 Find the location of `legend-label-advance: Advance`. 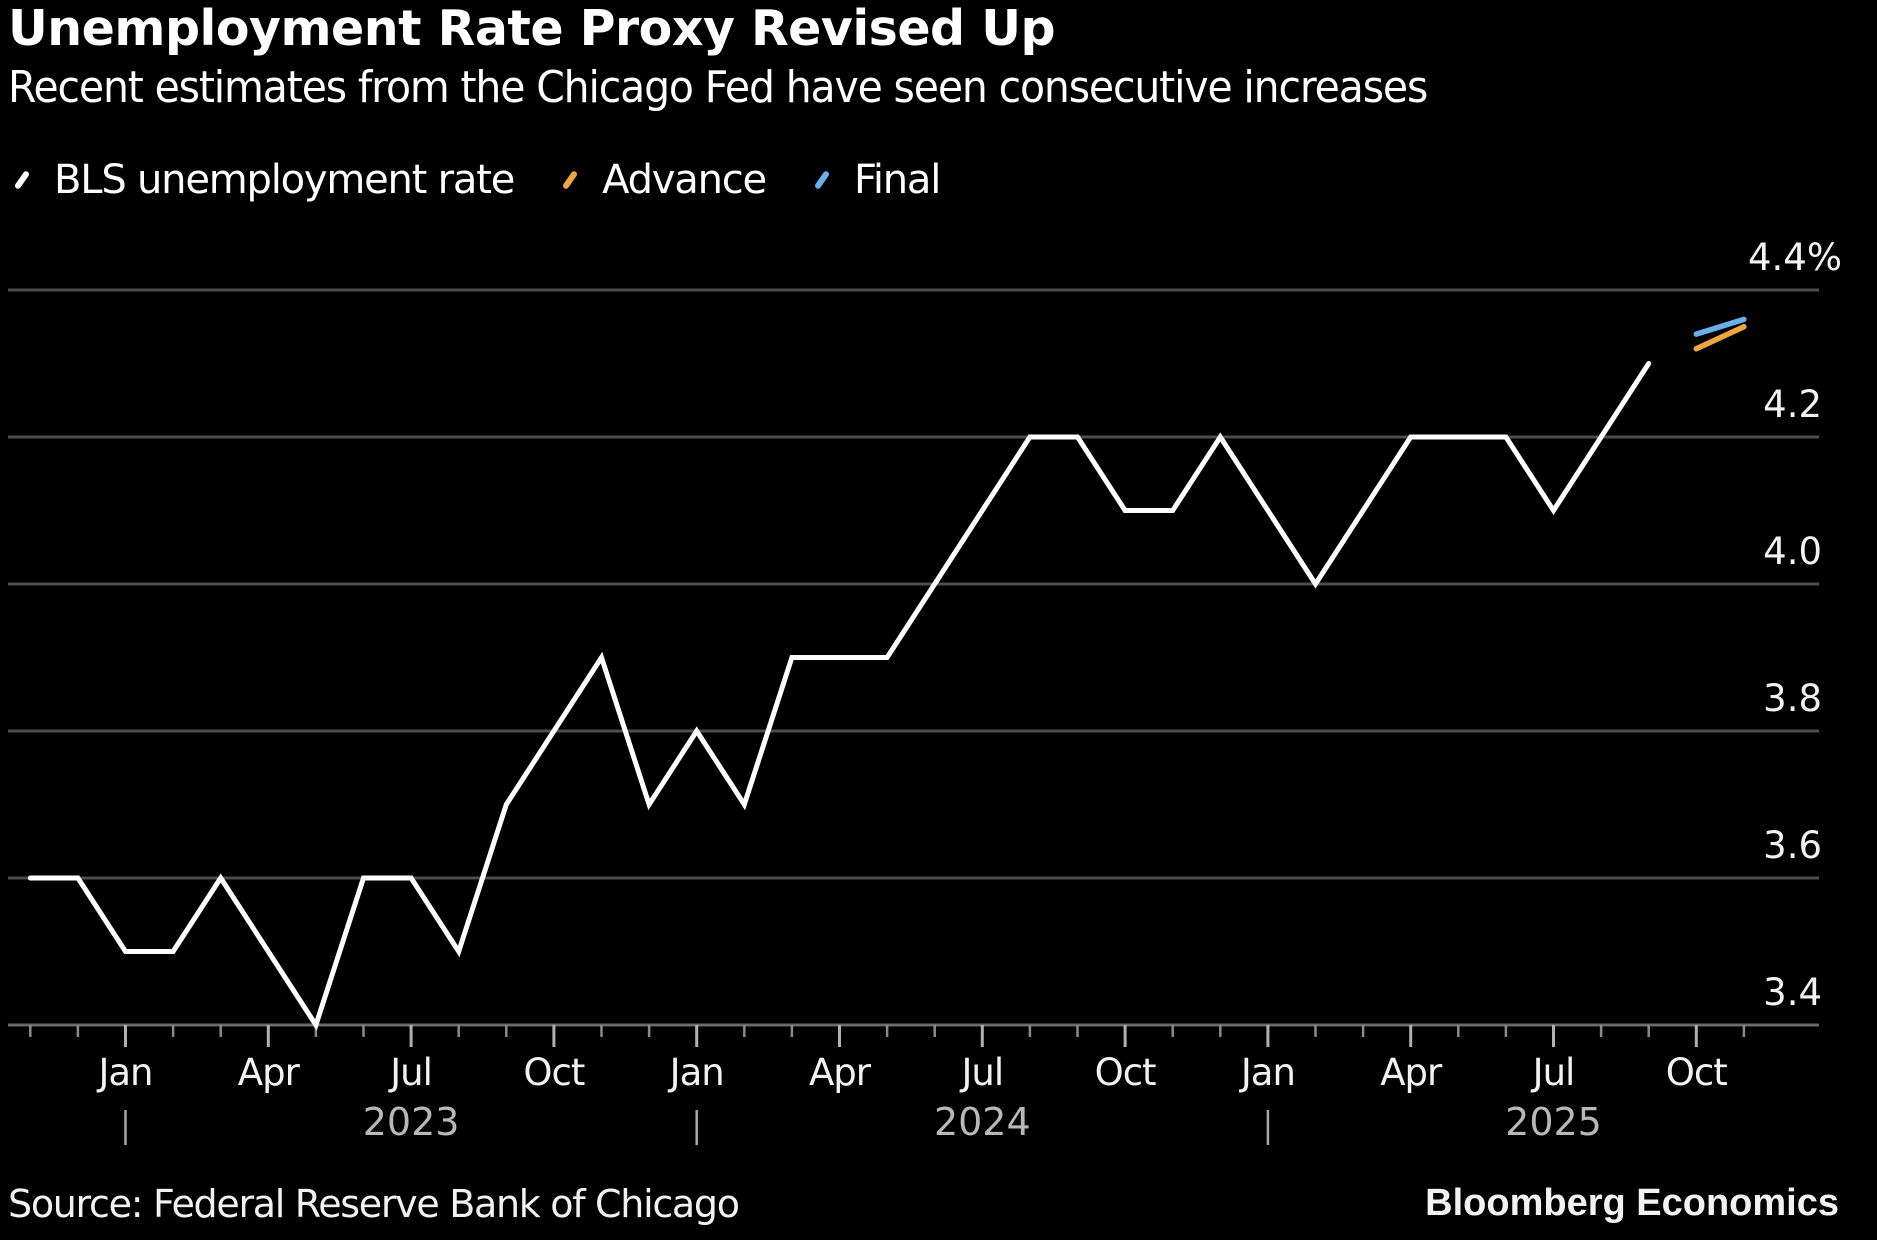

legend-label-advance: Advance is located at coordinates (684, 180).